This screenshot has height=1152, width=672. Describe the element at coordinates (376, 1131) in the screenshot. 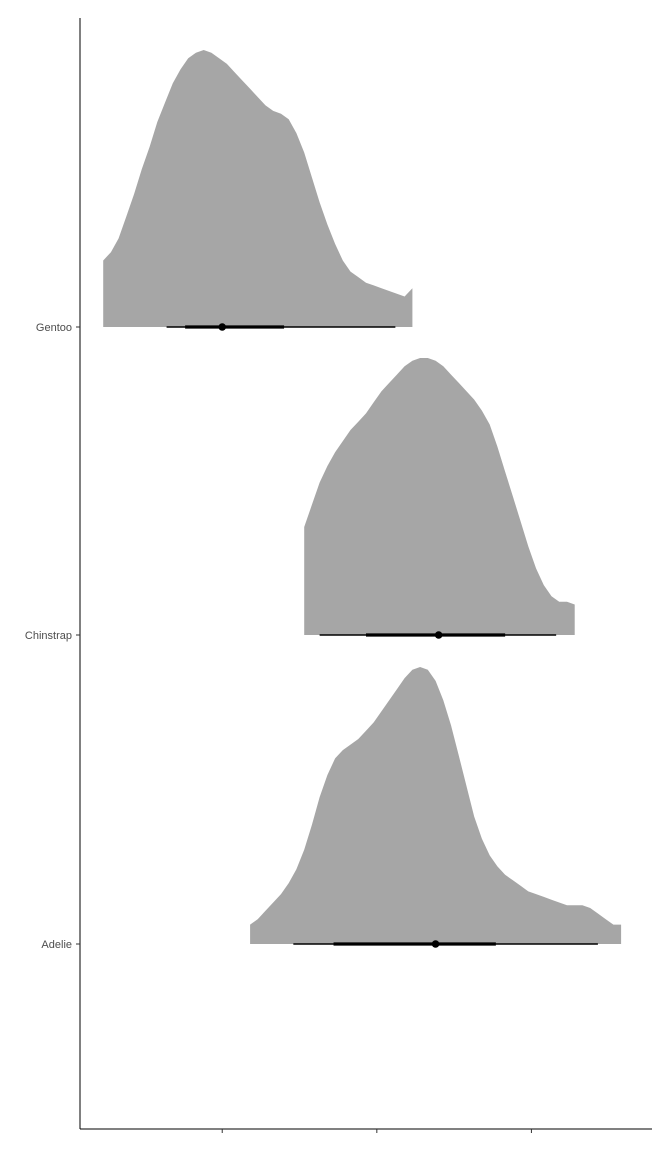

I see `x-ticks` at that location.